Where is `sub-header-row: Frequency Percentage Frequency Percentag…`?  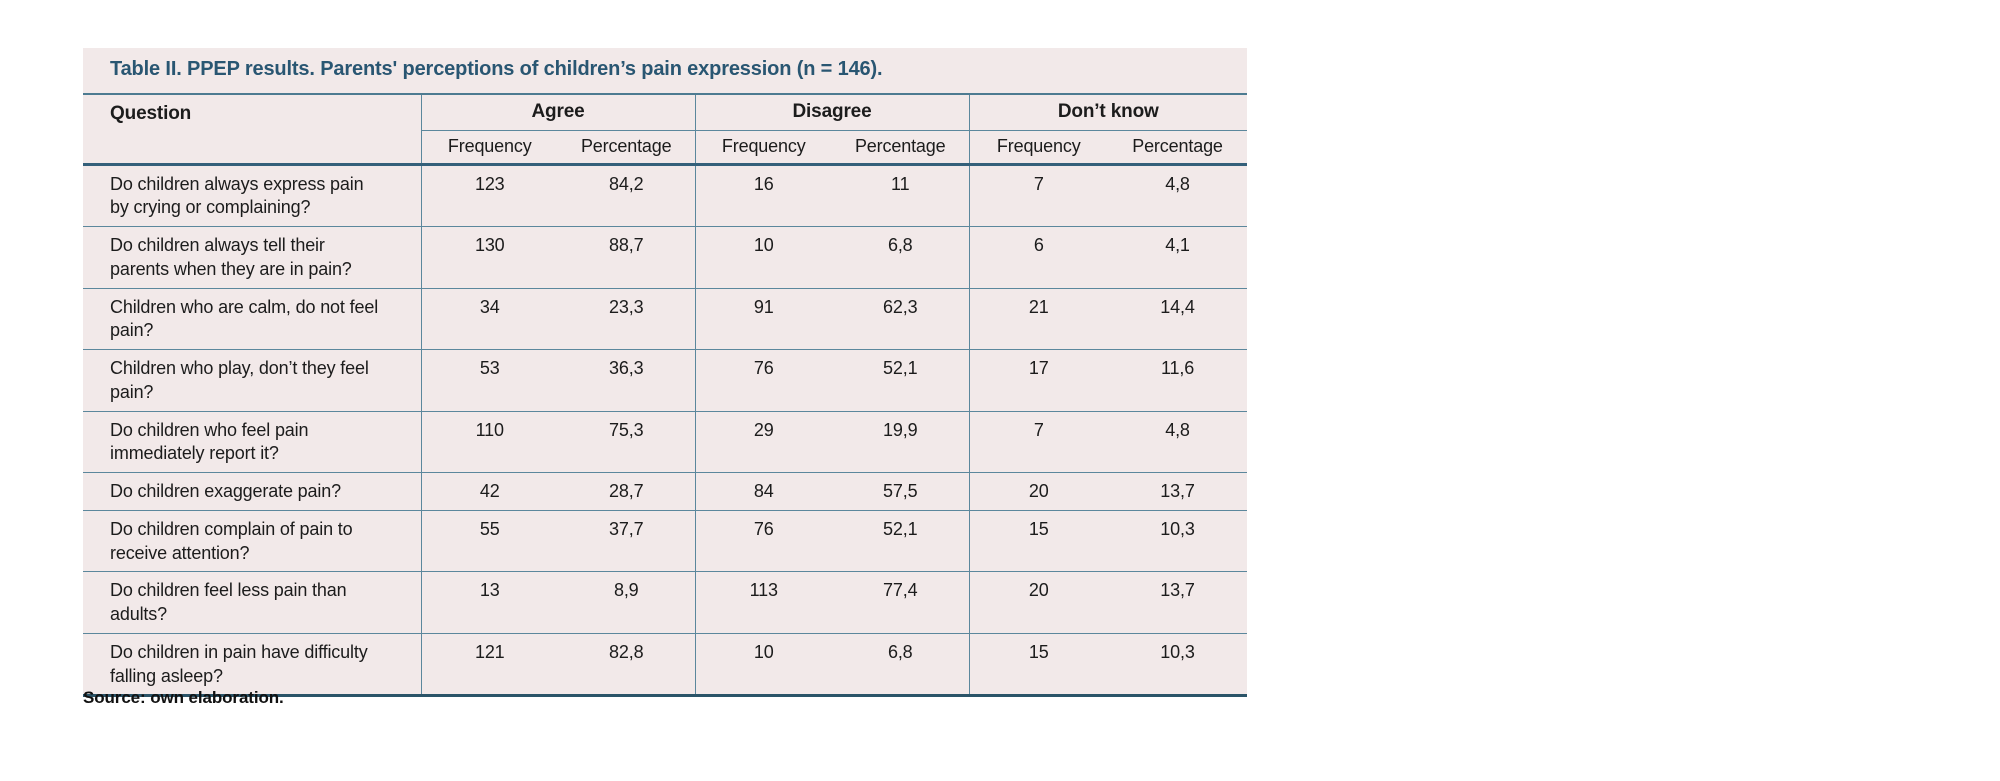 sub-header-row: Frequency Percentage Frequency Percentag… is located at coordinates (665, 146).